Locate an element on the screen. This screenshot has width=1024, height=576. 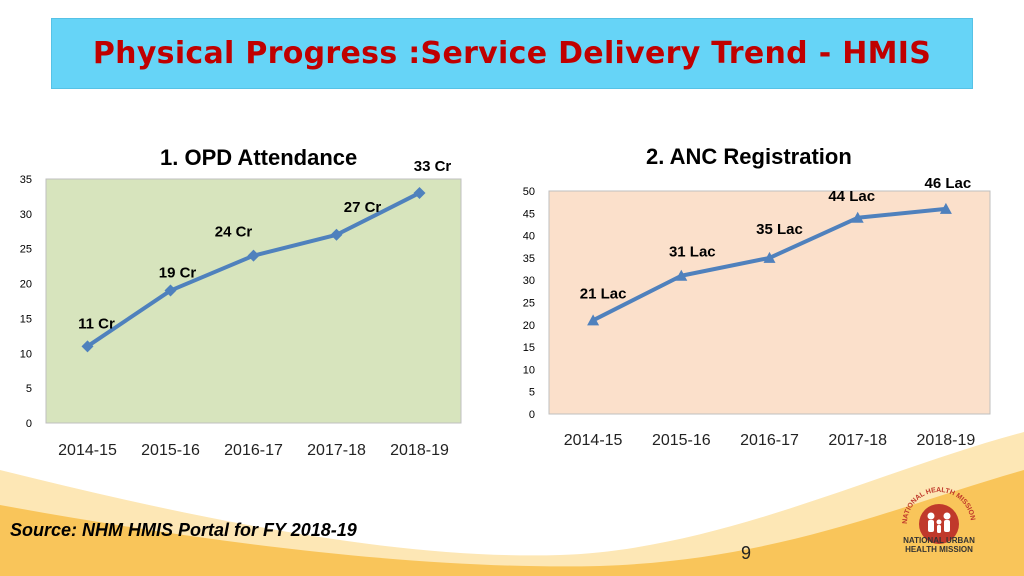
opd-y-tick-5: 25 is located at coordinates (26, 250).